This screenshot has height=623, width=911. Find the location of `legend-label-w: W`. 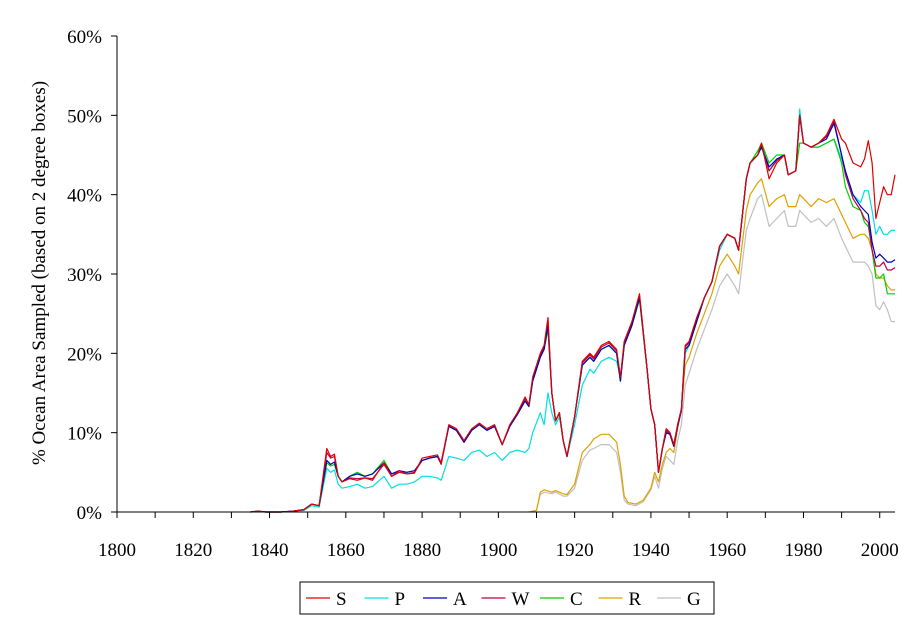

legend-label-w: W is located at coordinates (521, 599).